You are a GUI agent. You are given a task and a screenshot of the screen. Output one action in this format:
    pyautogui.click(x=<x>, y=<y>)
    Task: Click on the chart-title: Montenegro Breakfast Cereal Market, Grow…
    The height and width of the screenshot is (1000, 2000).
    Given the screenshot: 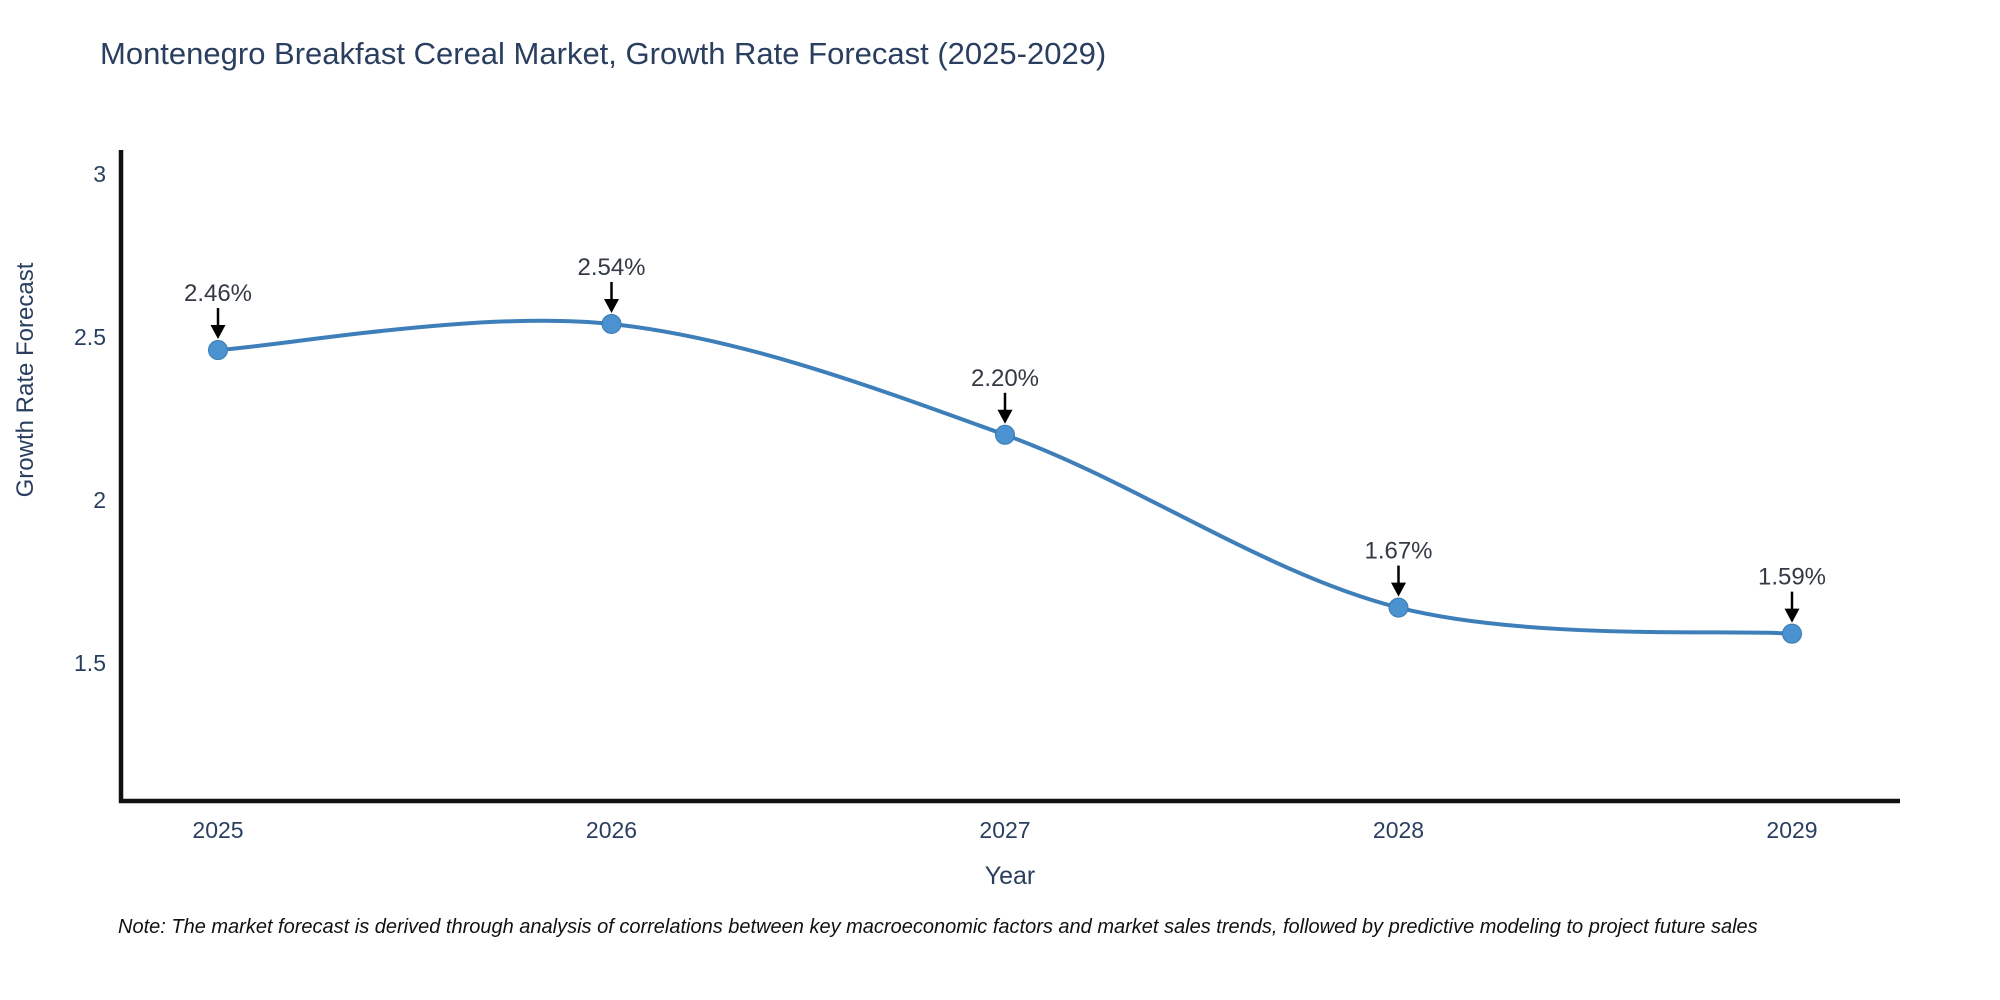 What is the action you would take?
    pyautogui.click(x=603, y=53)
    